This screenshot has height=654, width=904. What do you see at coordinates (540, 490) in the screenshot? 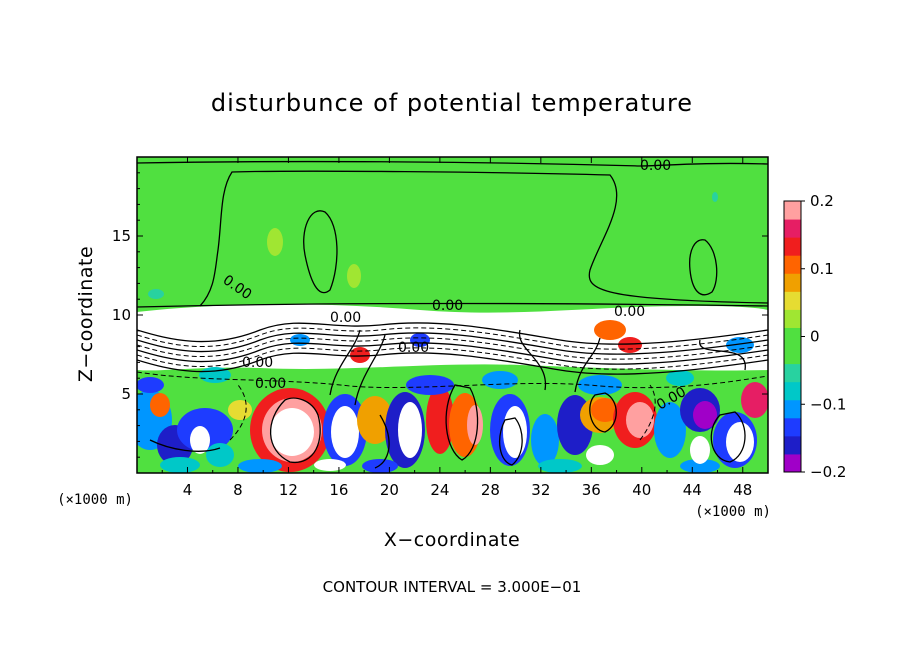
I see `x-tick-label: 32` at bounding box center [540, 490].